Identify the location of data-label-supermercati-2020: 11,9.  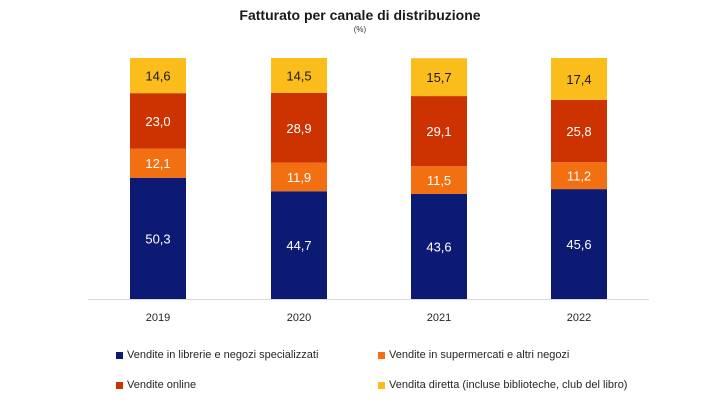
(299, 177).